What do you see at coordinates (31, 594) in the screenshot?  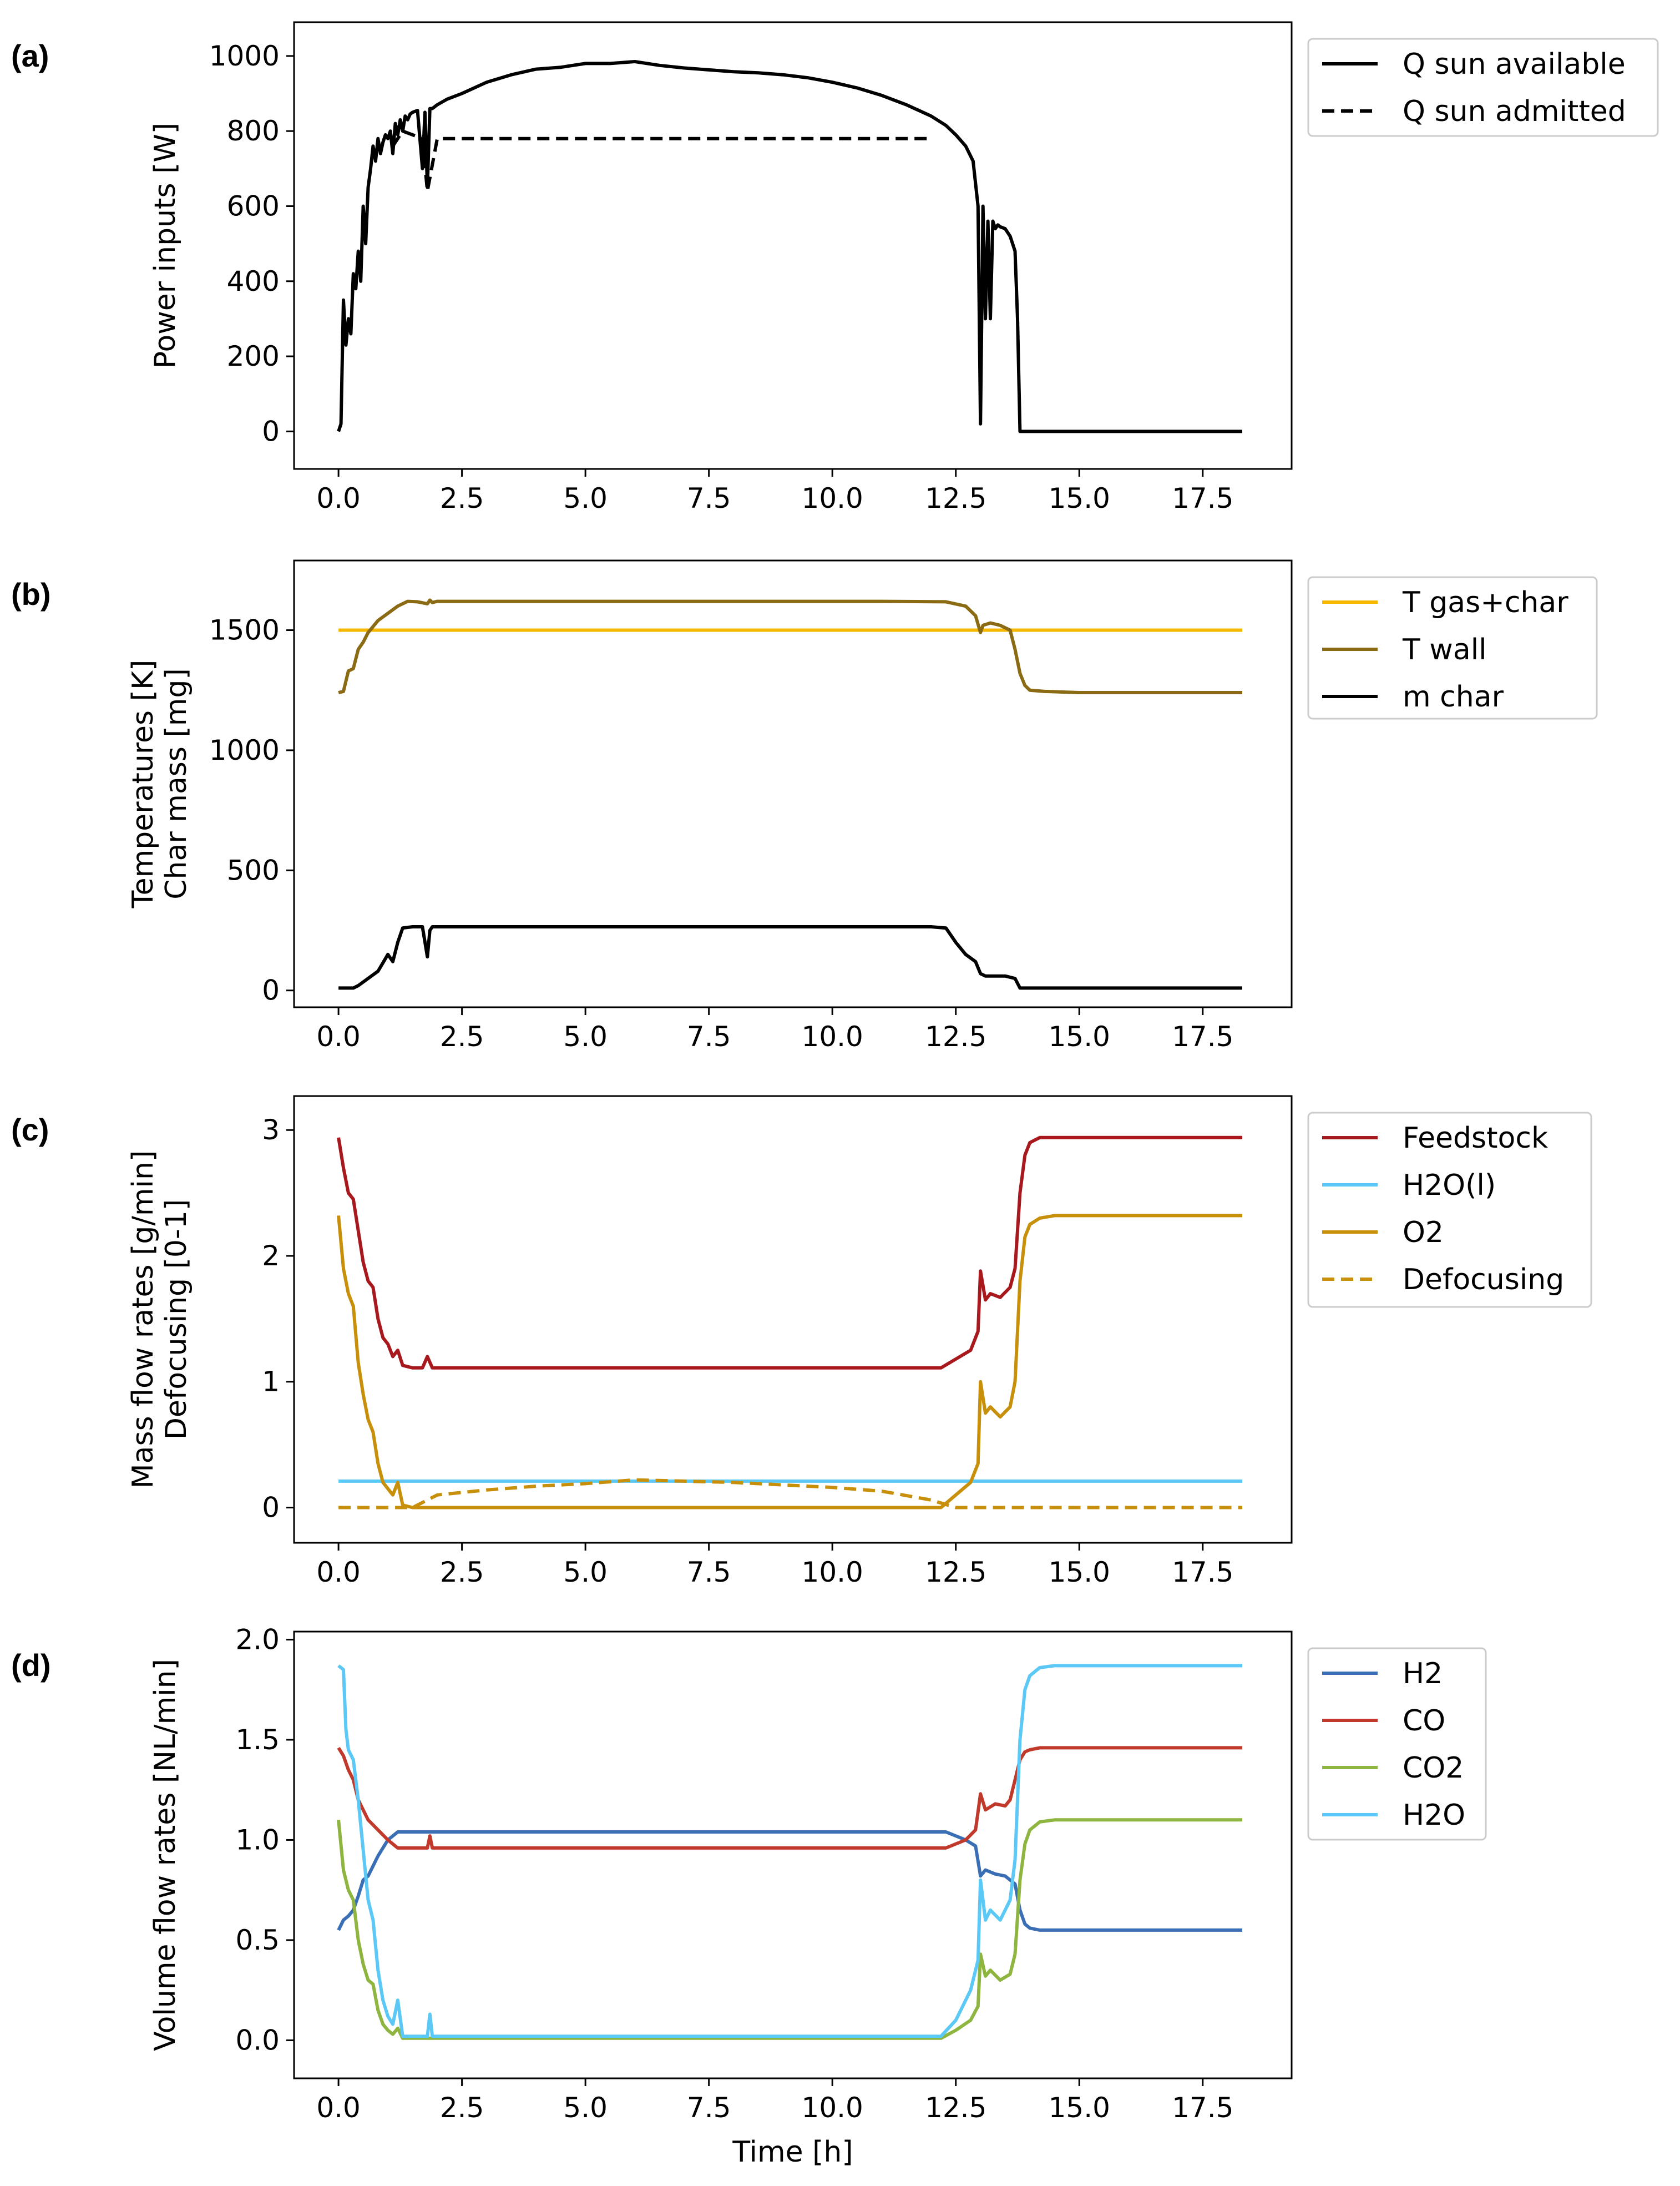 I see `panel-label: (b)` at bounding box center [31, 594].